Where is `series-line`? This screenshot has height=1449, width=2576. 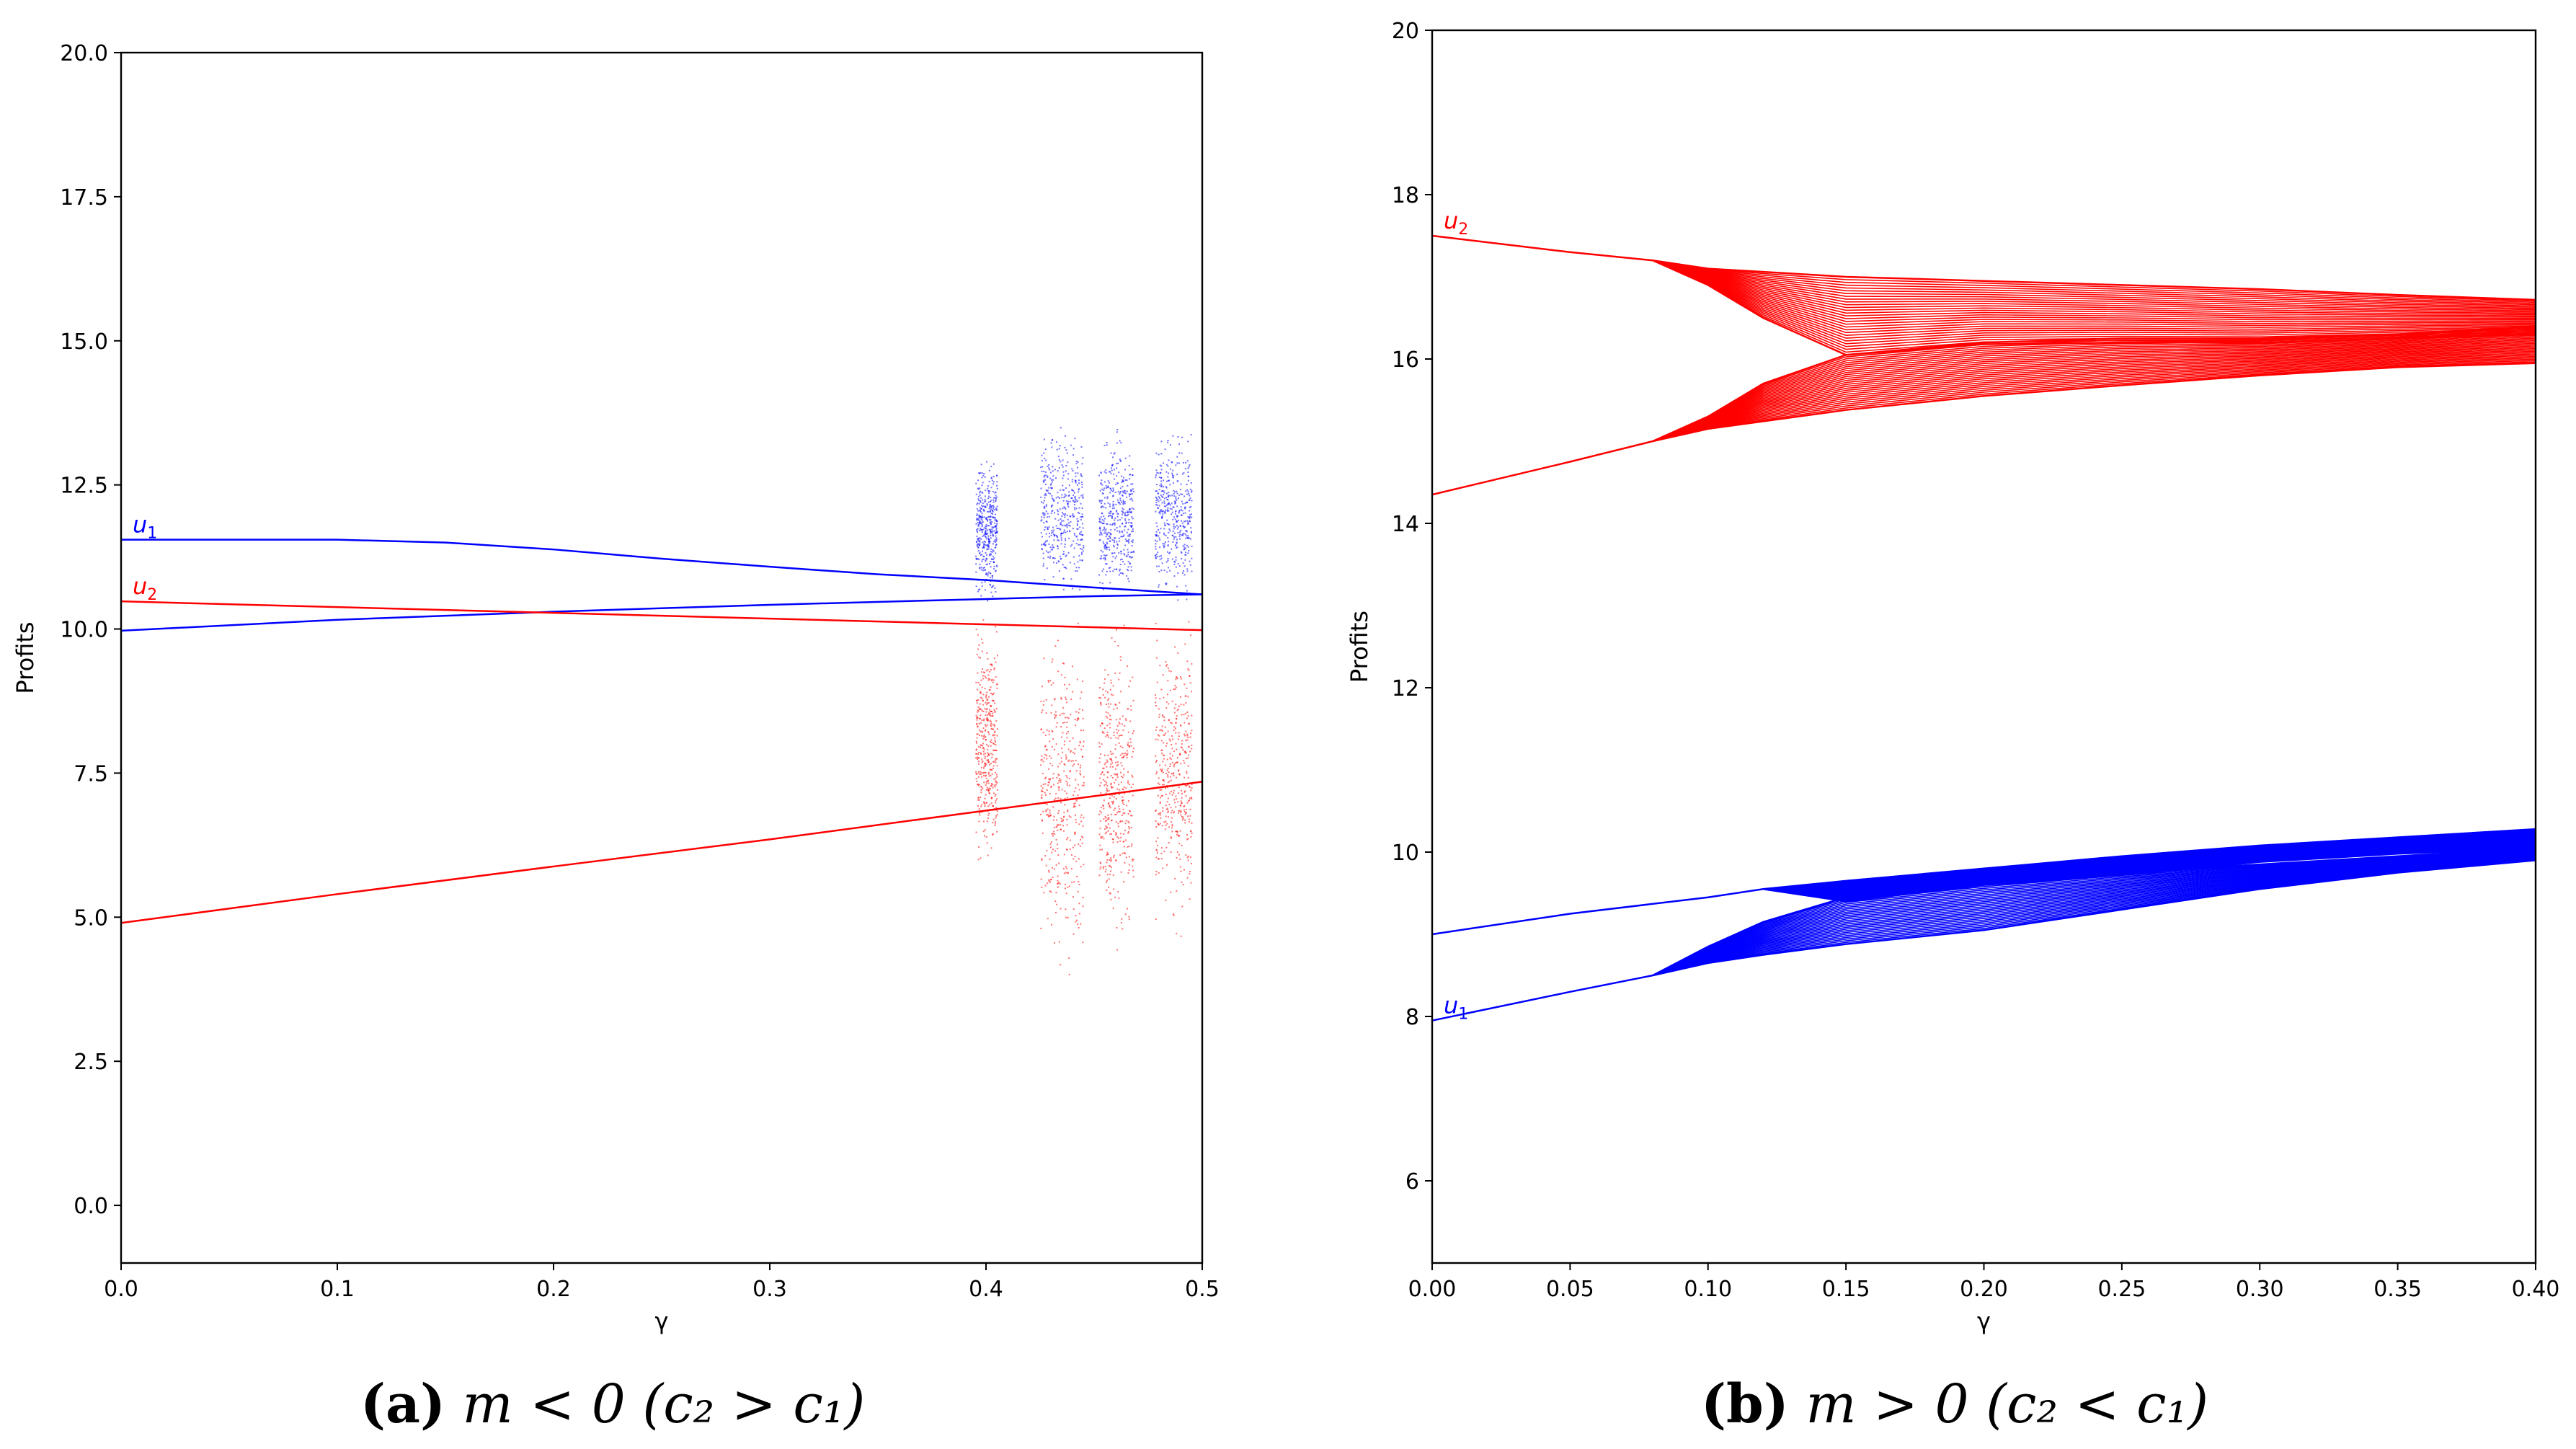
series-line is located at coordinates (661, 616).